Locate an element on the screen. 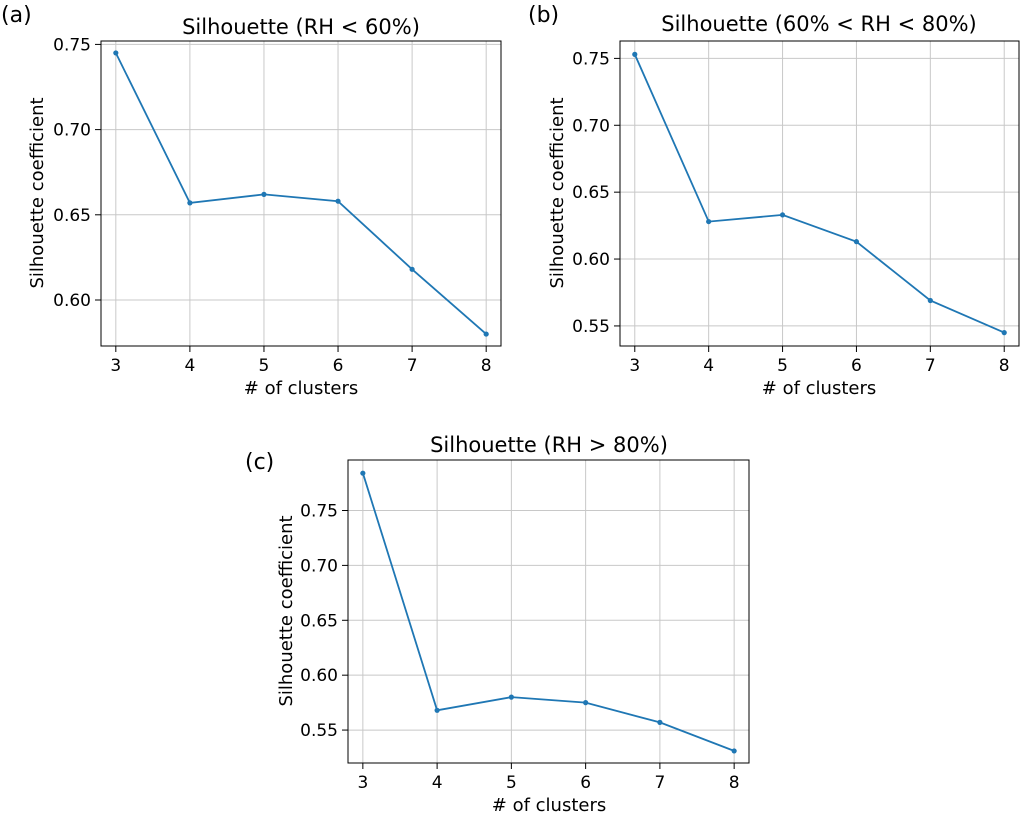  y-ticks: 0.60 0.65 0.70 0.75 is located at coordinates (77, 173).